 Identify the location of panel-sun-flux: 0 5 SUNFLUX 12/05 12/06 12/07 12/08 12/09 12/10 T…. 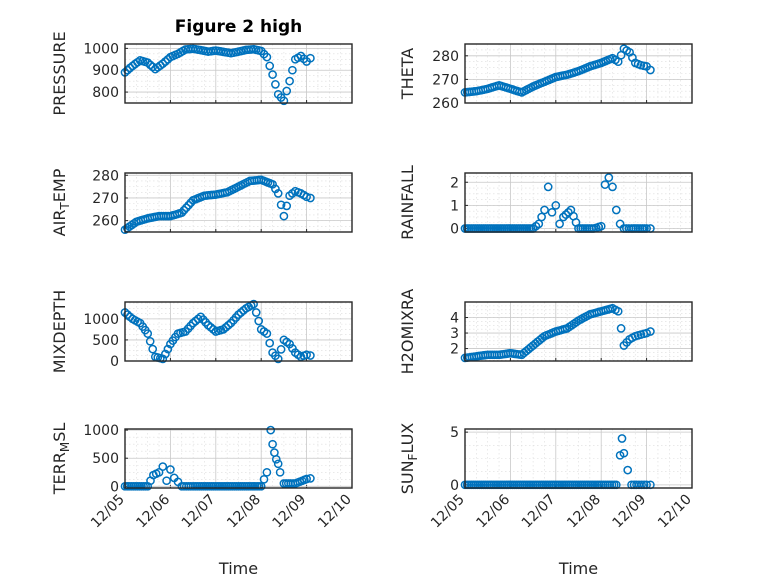
(546, 500).